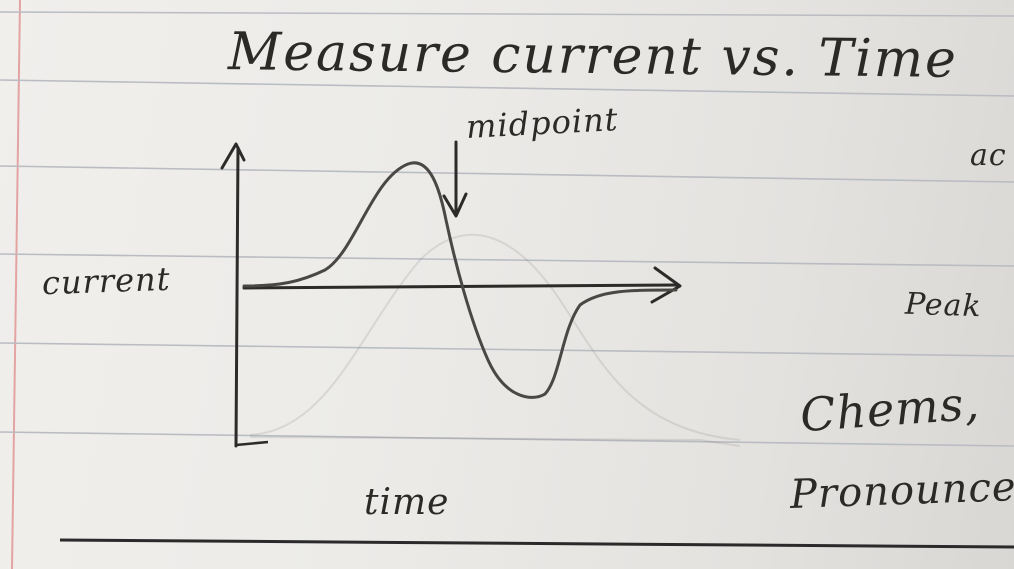  What do you see at coordinates (666, 285) in the screenshot?
I see `x-axis-arrow-icon` at bounding box center [666, 285].